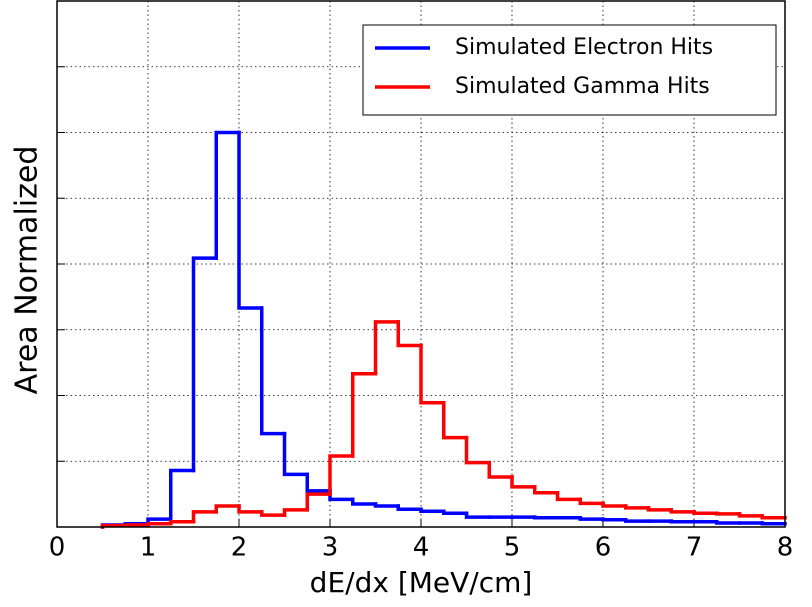 This screenshot has height=607, width=812. I want to click on x-tick-label: 8, so click(785, 548).